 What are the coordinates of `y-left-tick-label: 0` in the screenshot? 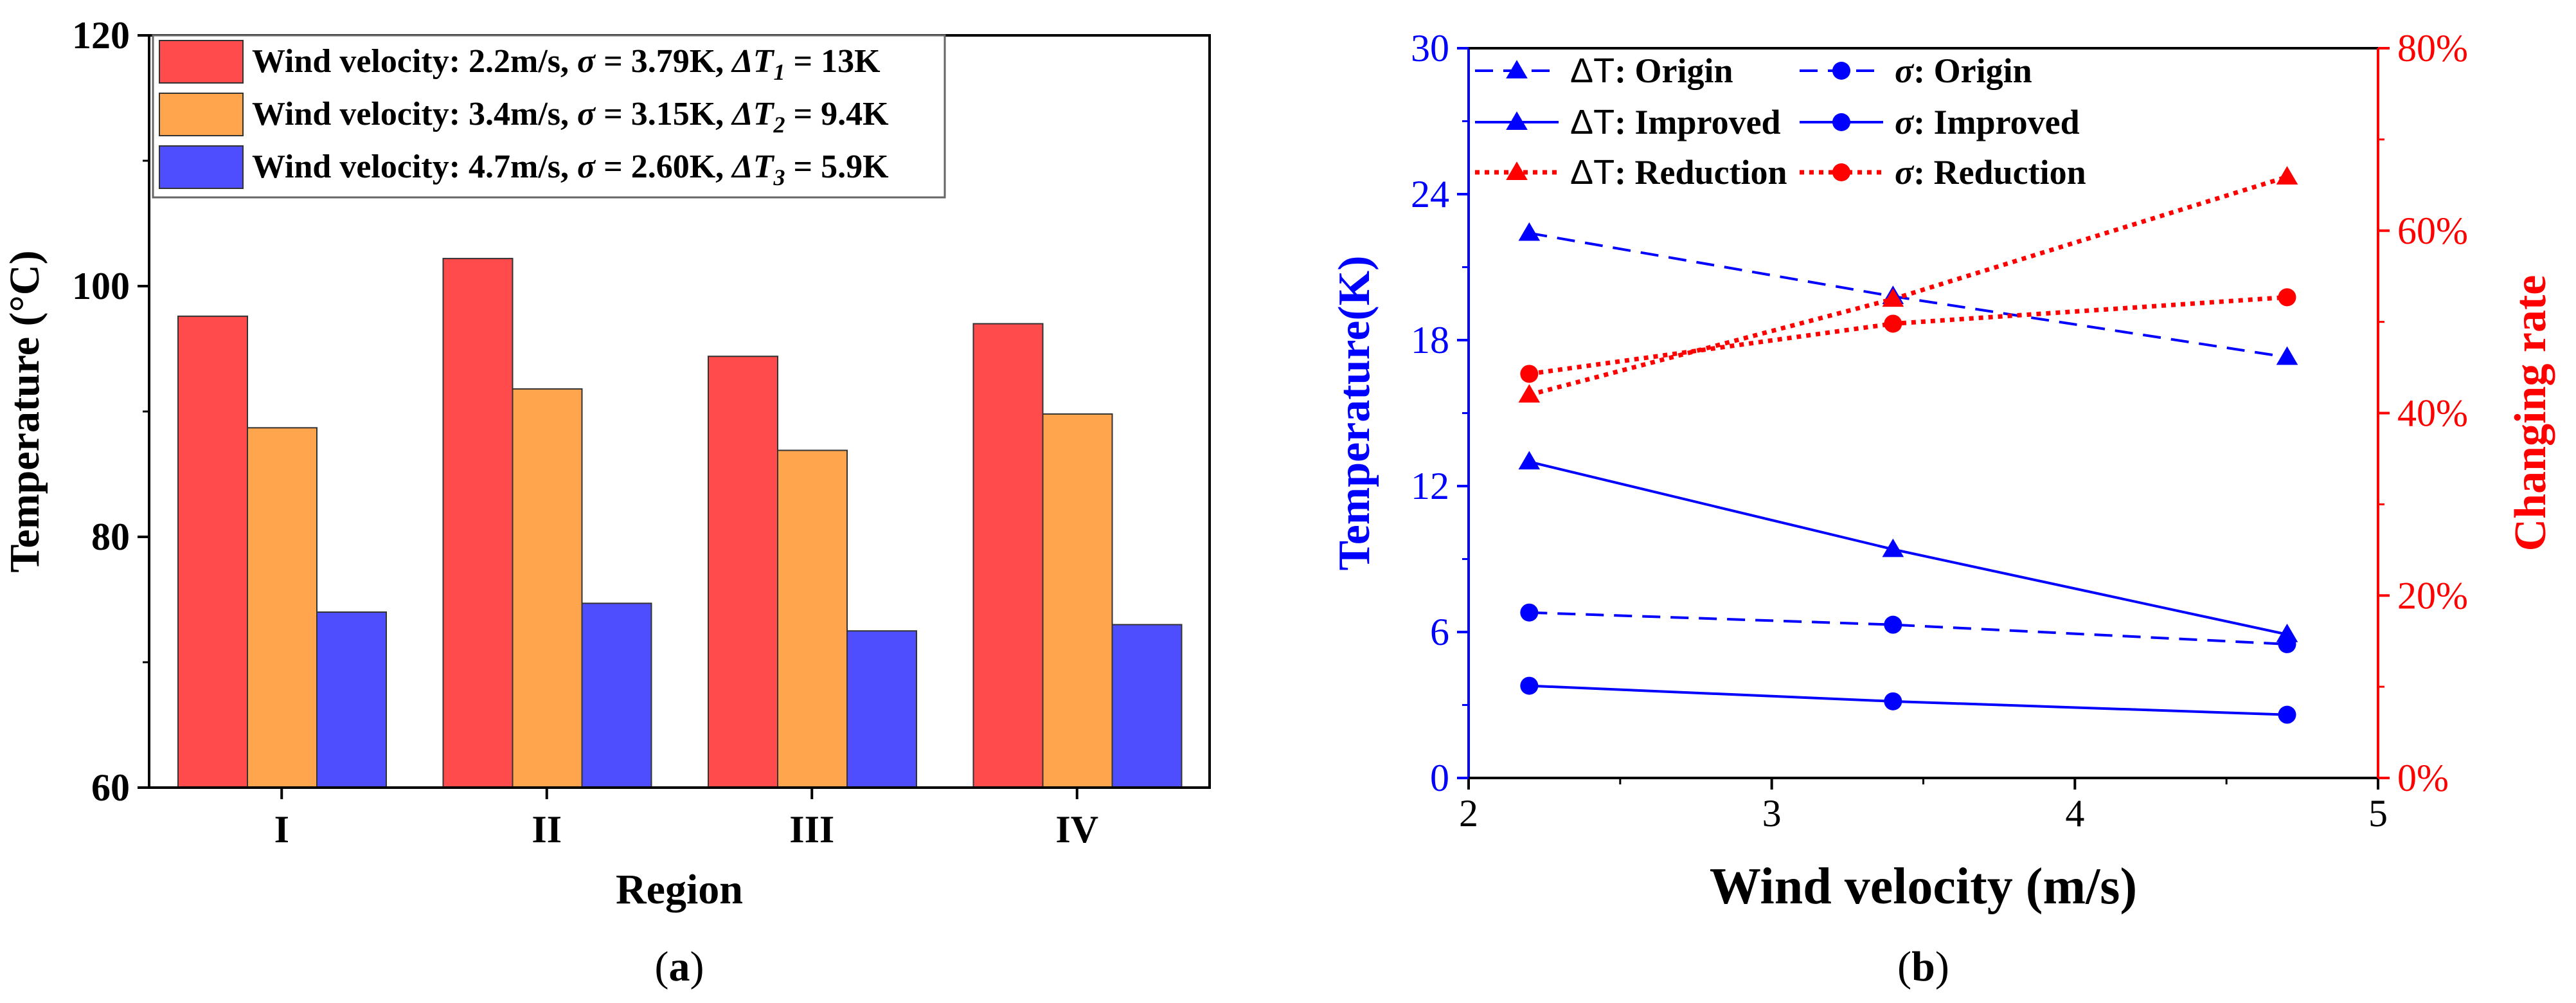 It's located at (1439, 778).